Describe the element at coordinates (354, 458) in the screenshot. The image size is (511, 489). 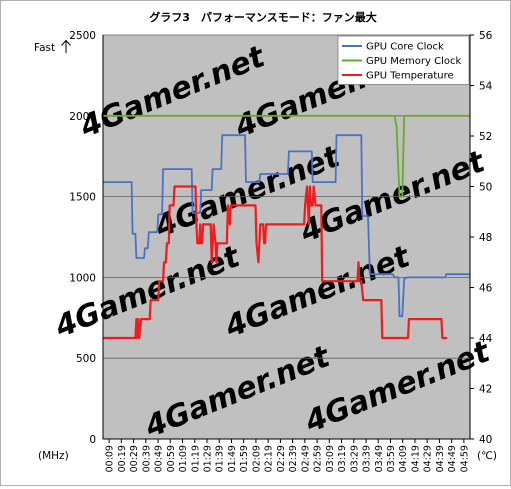
I see `x-tick-label: 03:29` at that location.